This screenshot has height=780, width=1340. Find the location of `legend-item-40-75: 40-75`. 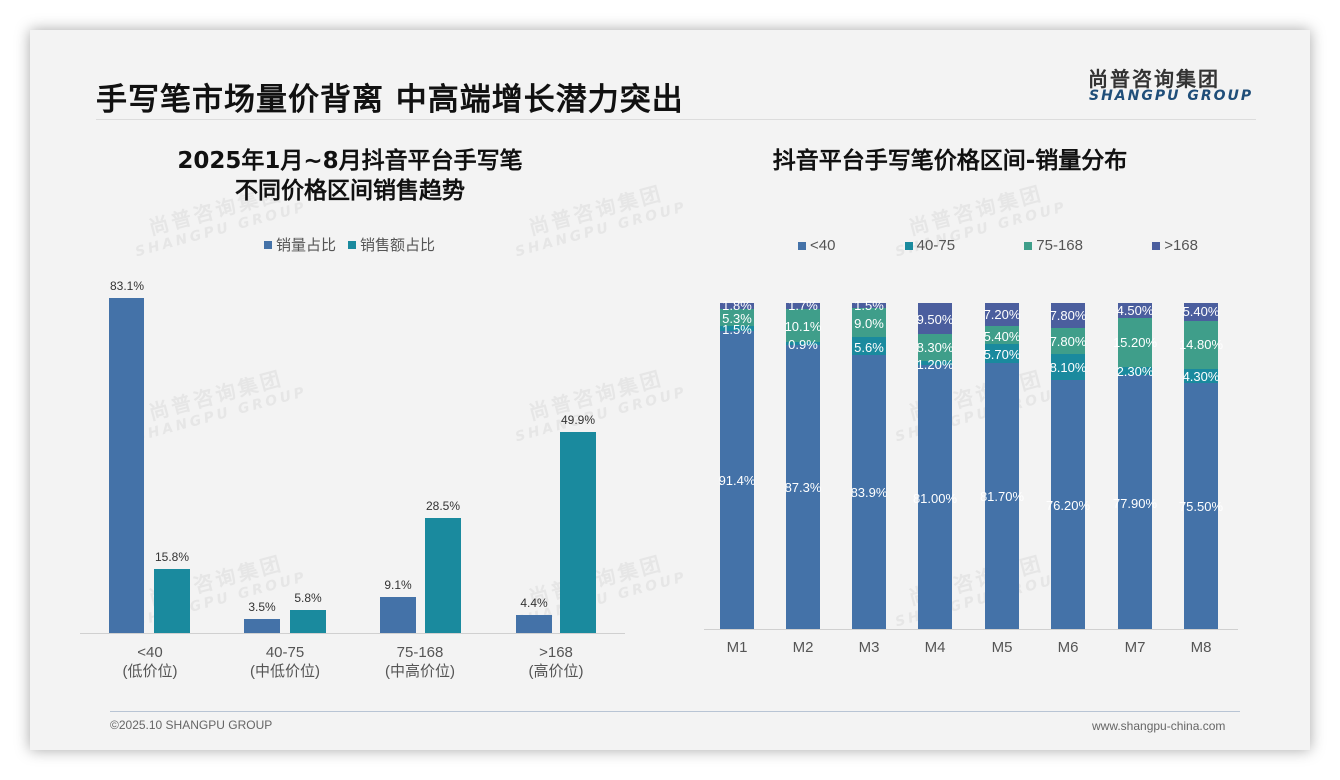

legend-item-40-75: 40-75 is located at coordinates (929, 245).